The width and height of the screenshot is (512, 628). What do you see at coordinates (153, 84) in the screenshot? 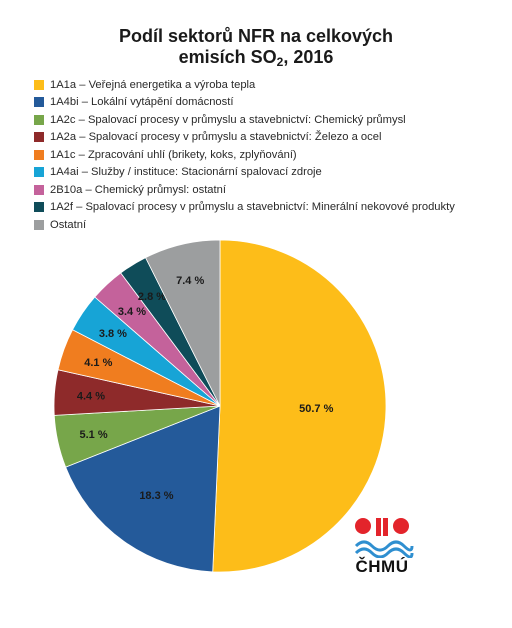
I see `legend-label: 1A1a – Veřejná energetika a výroba tepla` at bounding box center [153, 84].